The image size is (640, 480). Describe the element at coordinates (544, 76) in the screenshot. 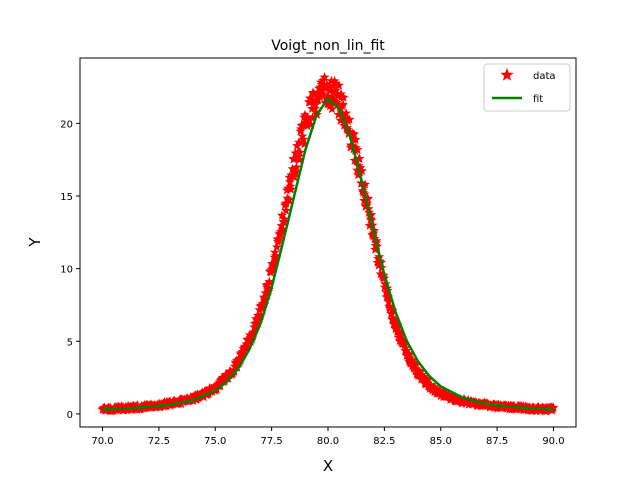

I see `legend-data-label: data` at that location.